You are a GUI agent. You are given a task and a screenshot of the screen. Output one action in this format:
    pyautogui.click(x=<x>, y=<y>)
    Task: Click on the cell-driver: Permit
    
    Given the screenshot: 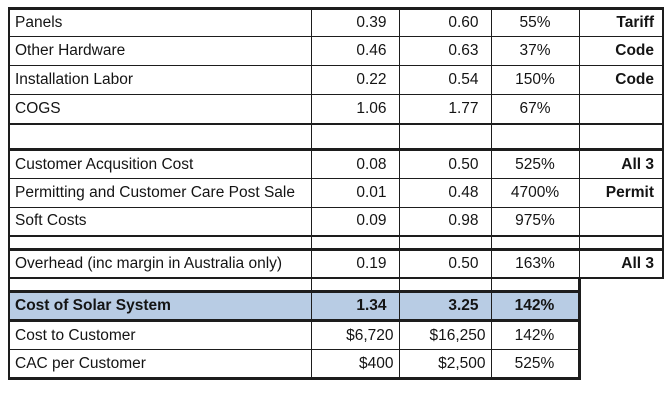 What is the action you would take?
    pyautogui.click(x=621, y=193)
    